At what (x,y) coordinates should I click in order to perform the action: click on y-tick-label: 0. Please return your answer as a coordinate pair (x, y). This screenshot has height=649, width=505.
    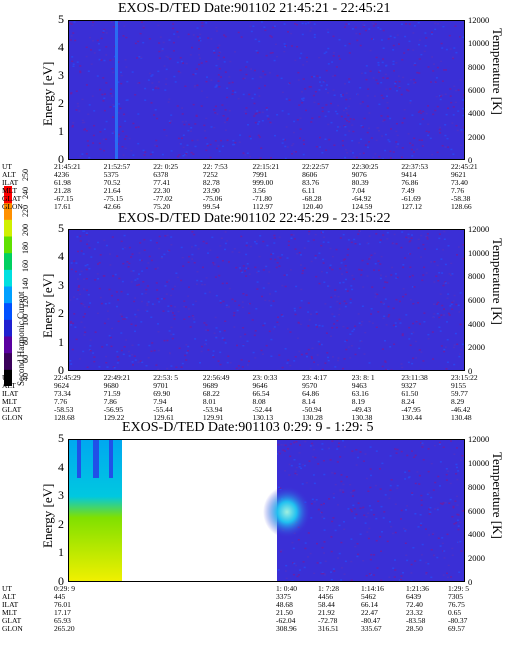
    Looking at the image, I should click on (61, 581).